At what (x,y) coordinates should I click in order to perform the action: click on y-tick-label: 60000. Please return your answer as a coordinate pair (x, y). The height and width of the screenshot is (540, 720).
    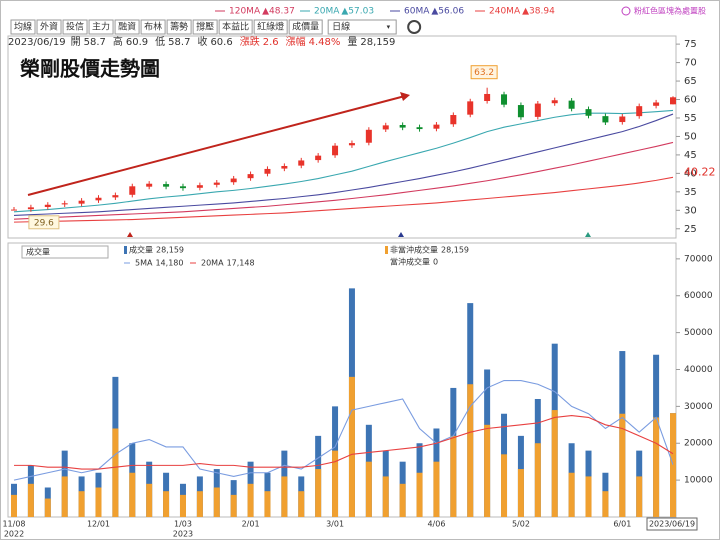
    Looking at the image, I should click on (698, 296).